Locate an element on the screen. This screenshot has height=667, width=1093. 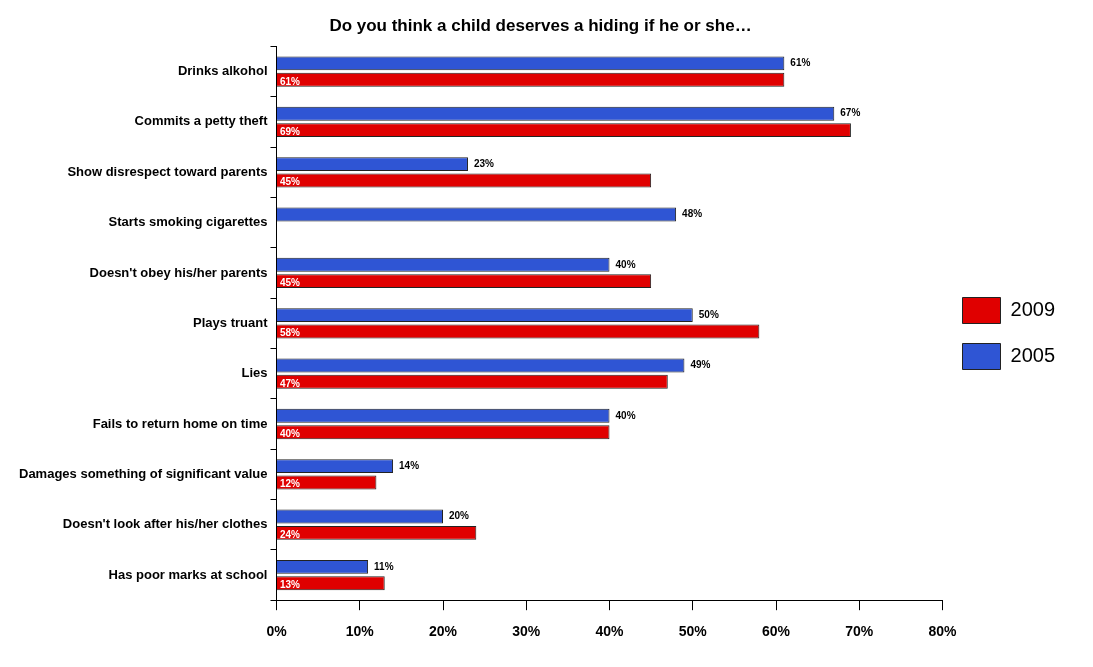
data-label: 48% is located at coordinates (692, 214).